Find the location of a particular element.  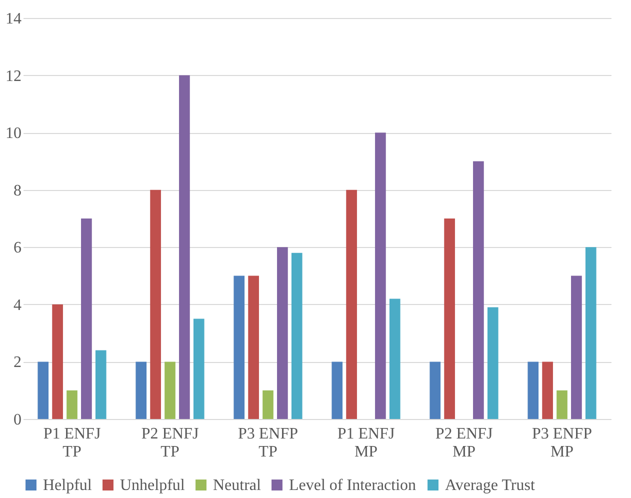

legend-label: Neutral is located at coordinates (237, 485).